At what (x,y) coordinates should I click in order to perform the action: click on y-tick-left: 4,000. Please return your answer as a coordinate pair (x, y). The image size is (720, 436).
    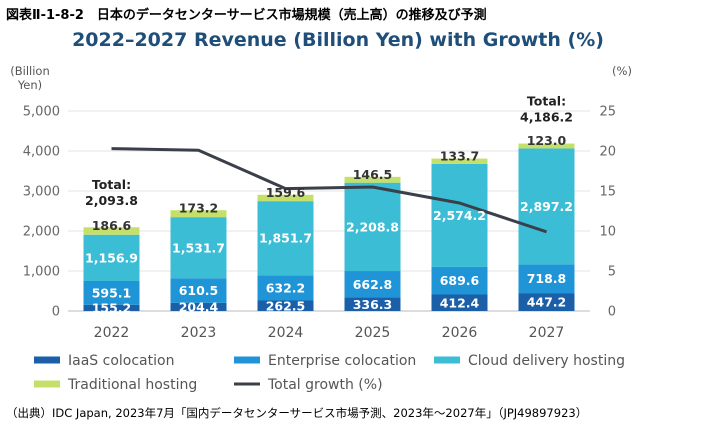
    Looking at the image, I should click on (41, 152).